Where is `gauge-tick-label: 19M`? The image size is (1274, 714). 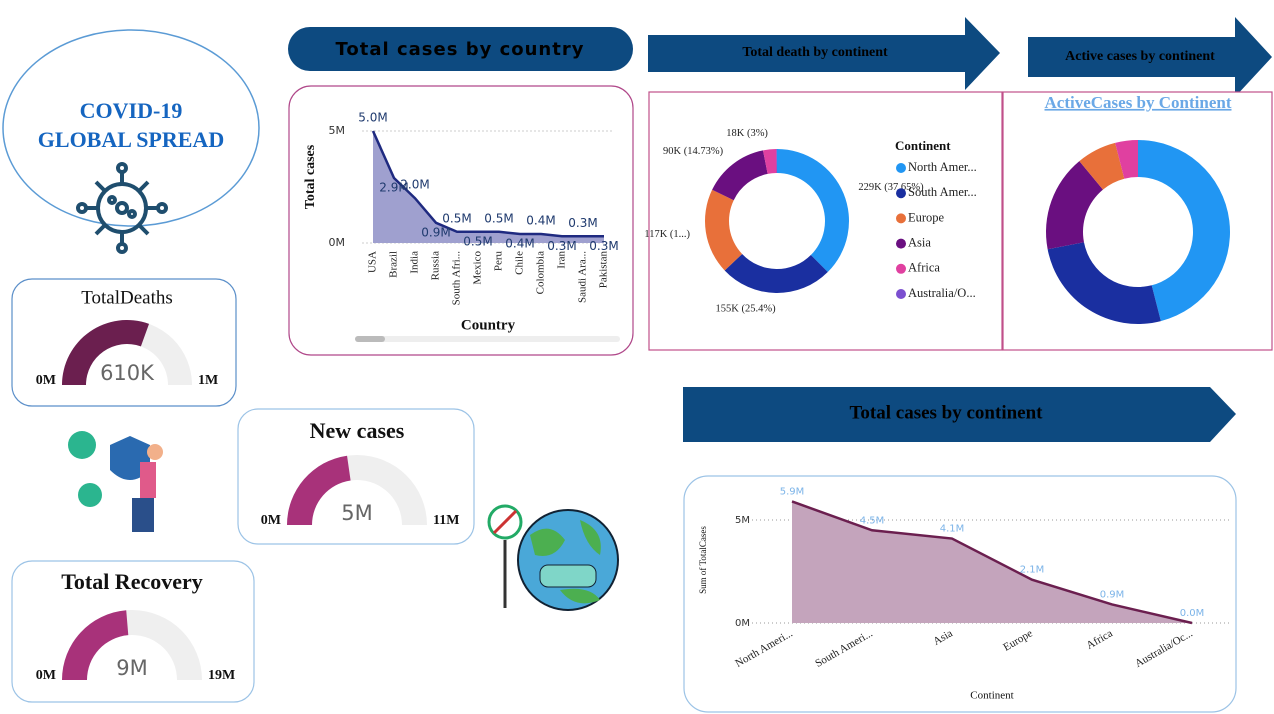 gauge-tick-label: 19M is located at coordinates (221, 675).